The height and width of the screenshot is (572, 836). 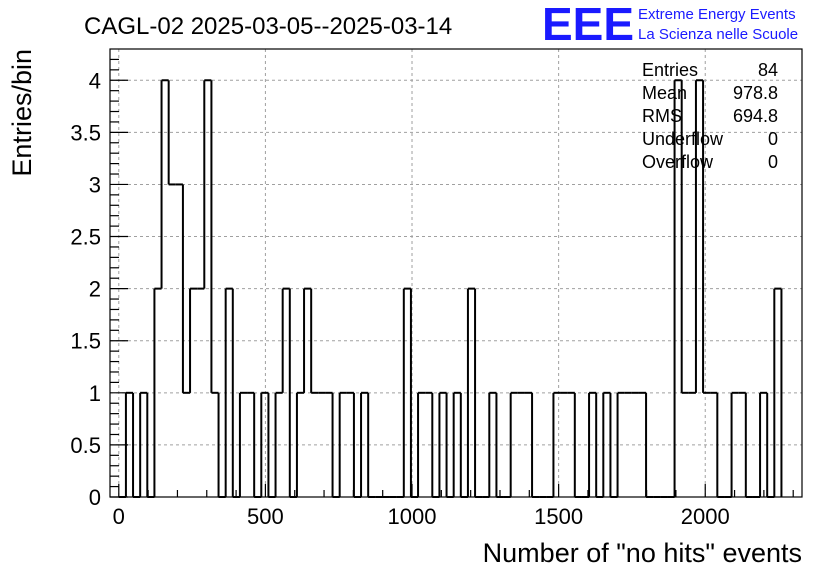 I want to click on stat-value: 84, so click(x=768, y=70).